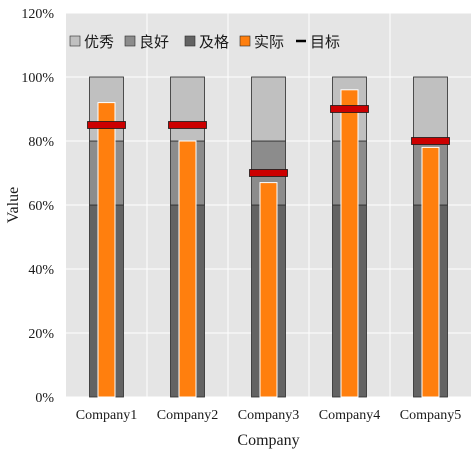 Image resolution: width=476 pixels, height=451 pixels. Describe the element at coordinates (325, 42) in the screenshot. I see `legend-label: 目标` at that location.